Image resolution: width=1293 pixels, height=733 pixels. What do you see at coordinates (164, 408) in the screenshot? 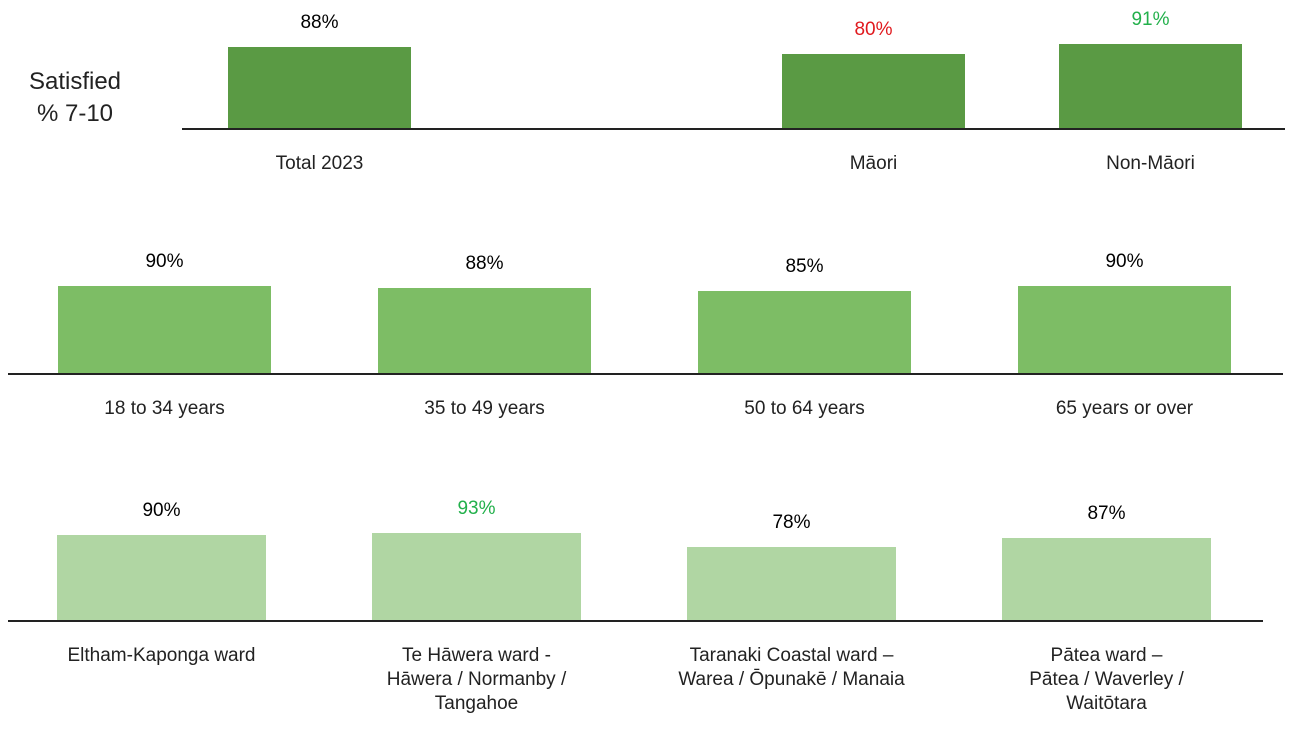
I see `category-label: 18 to 34 years` at bounding box center [164, 408].